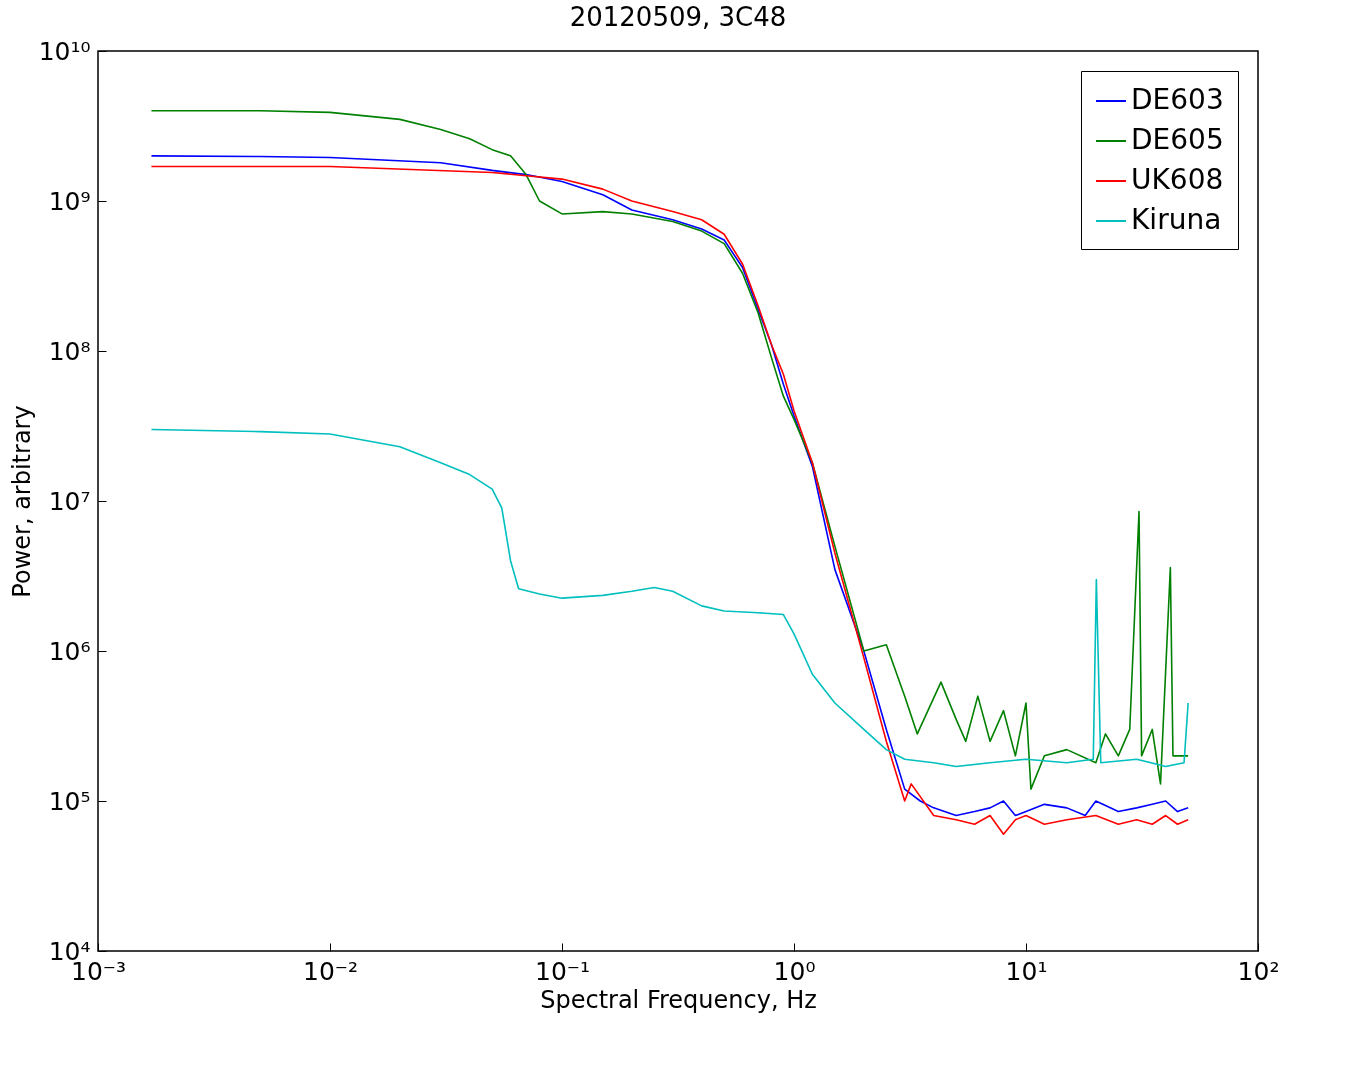 The width and height of the screenshot is (1370, 1080). I want to click on y-tick-label: 10⁶, so click(69, 651).